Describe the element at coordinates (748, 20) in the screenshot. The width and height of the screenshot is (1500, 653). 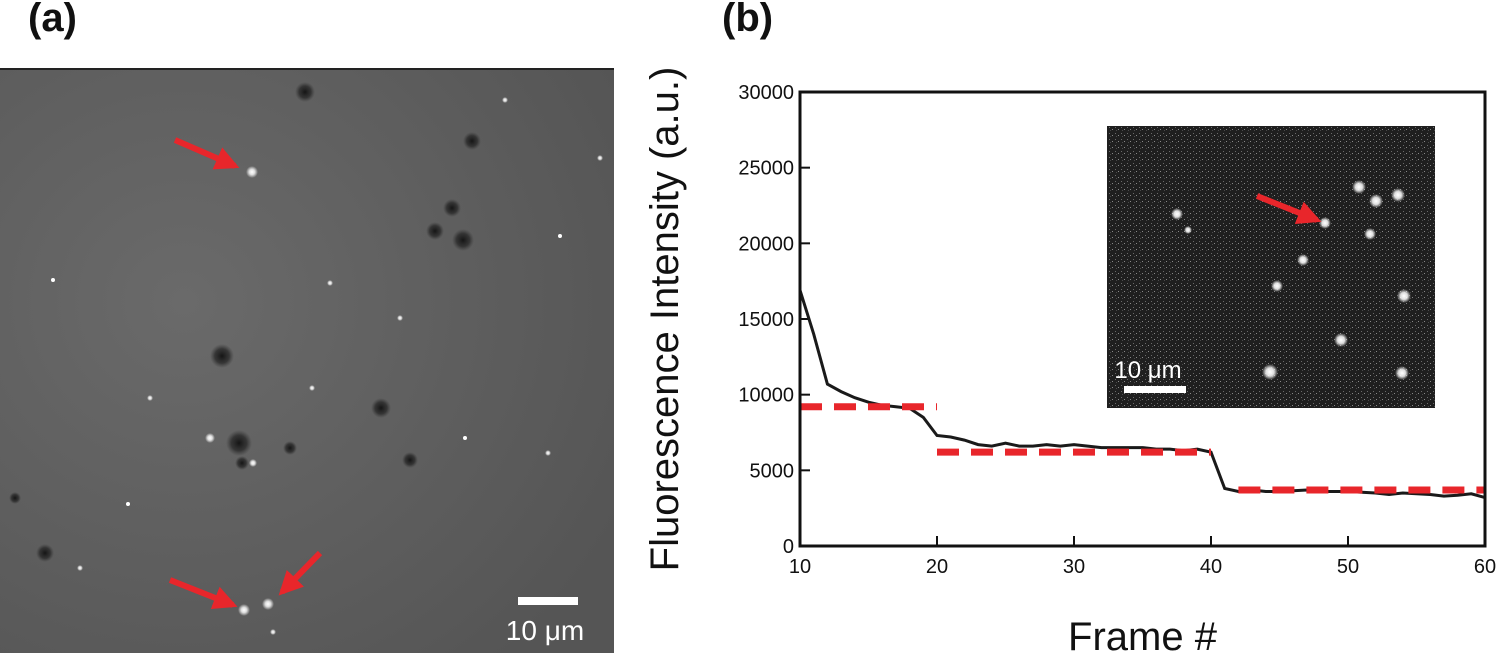
I see `panel-b-label: (b)` at that location.